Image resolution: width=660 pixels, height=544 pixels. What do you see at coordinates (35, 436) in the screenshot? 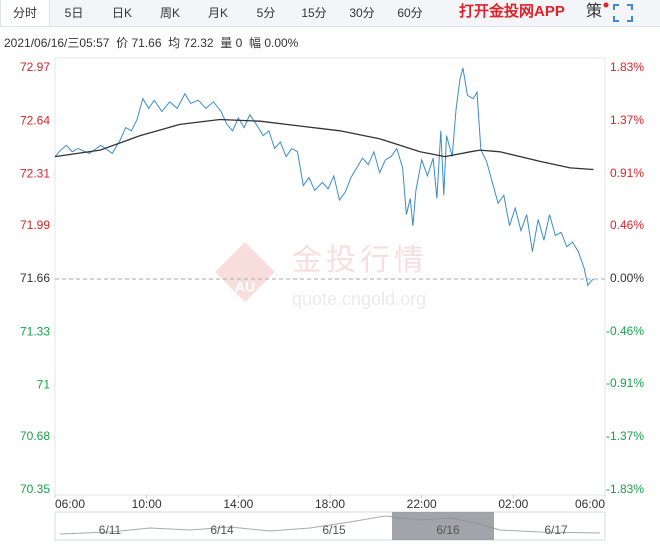
I see `y-tick-label: 70.68` at bounding box center [35, 436].